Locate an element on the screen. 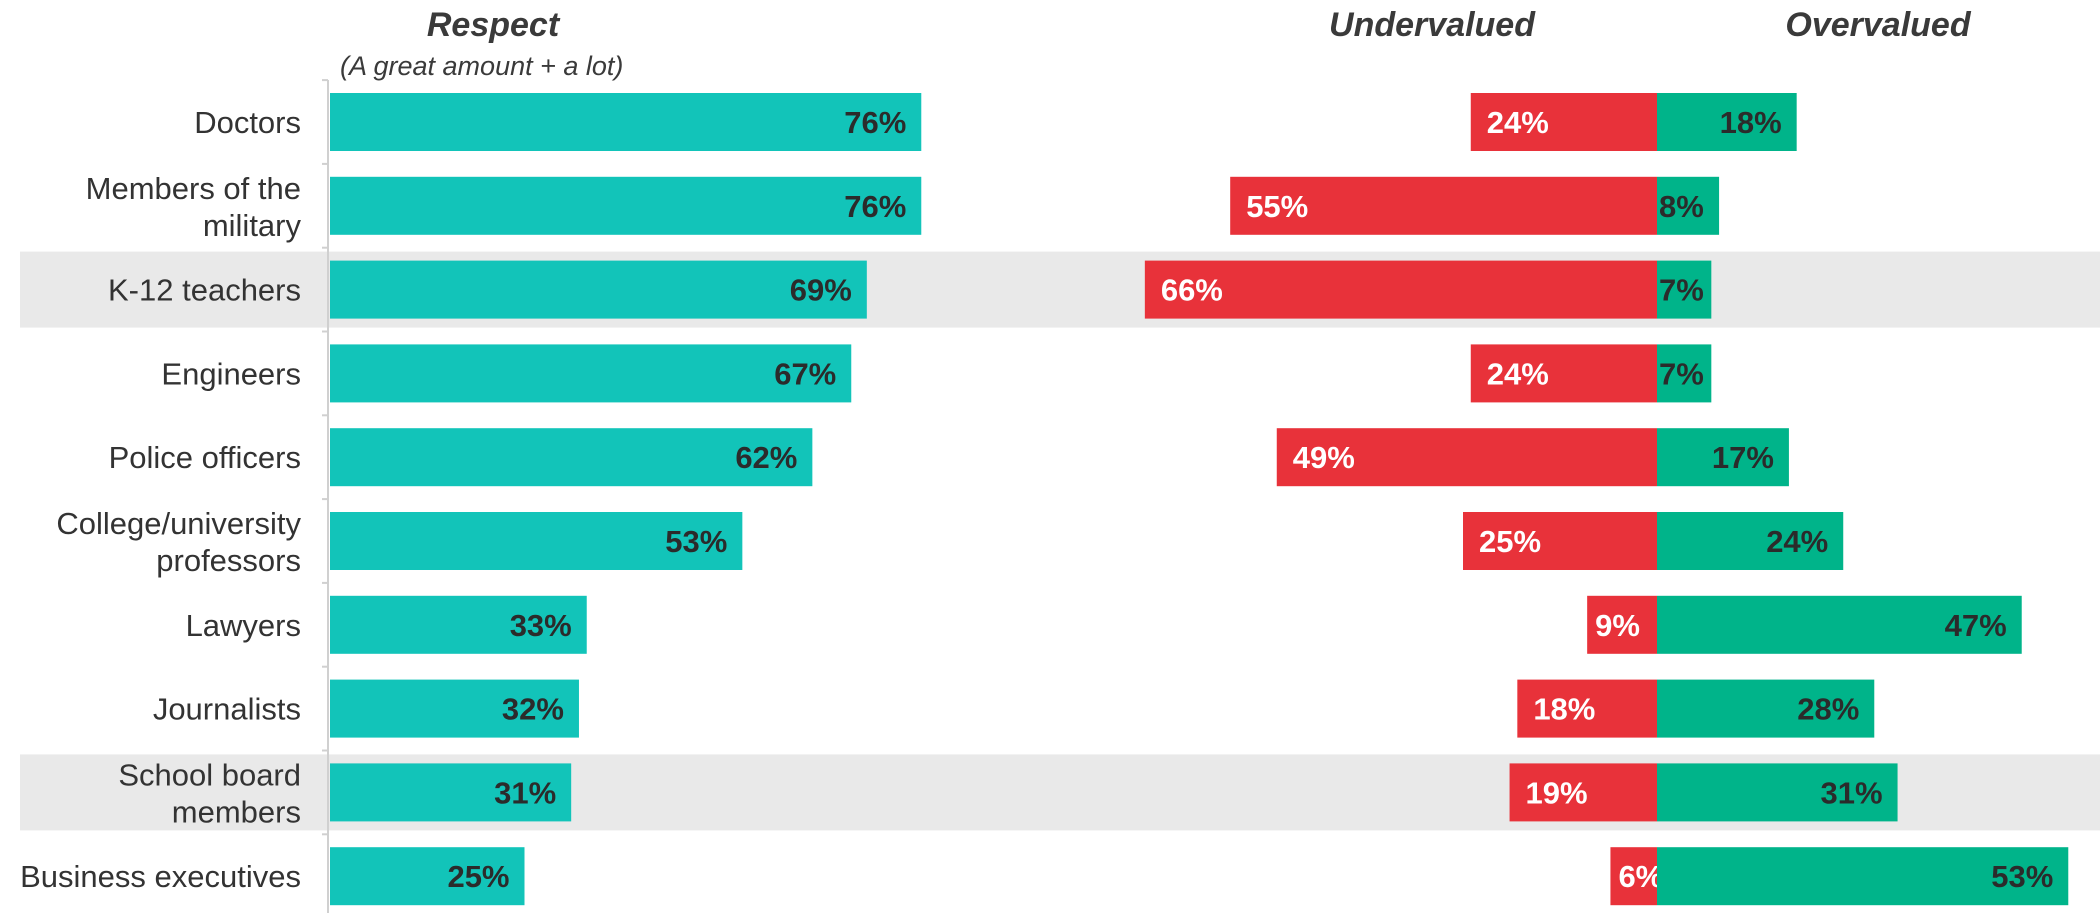 This screenshot has width=2100, height=913. overvalued-value-label: 24% is located at coordinates (1797, 541).